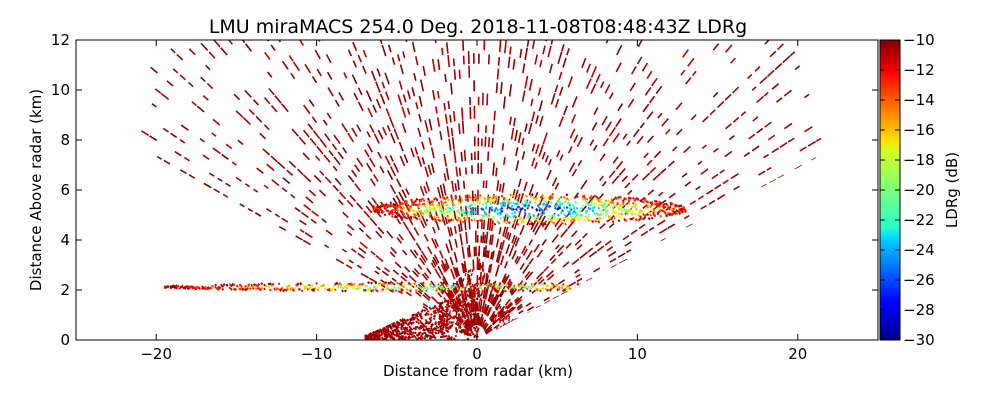  I want to click on colorbar-tick-label: −16, so click(919, 130).